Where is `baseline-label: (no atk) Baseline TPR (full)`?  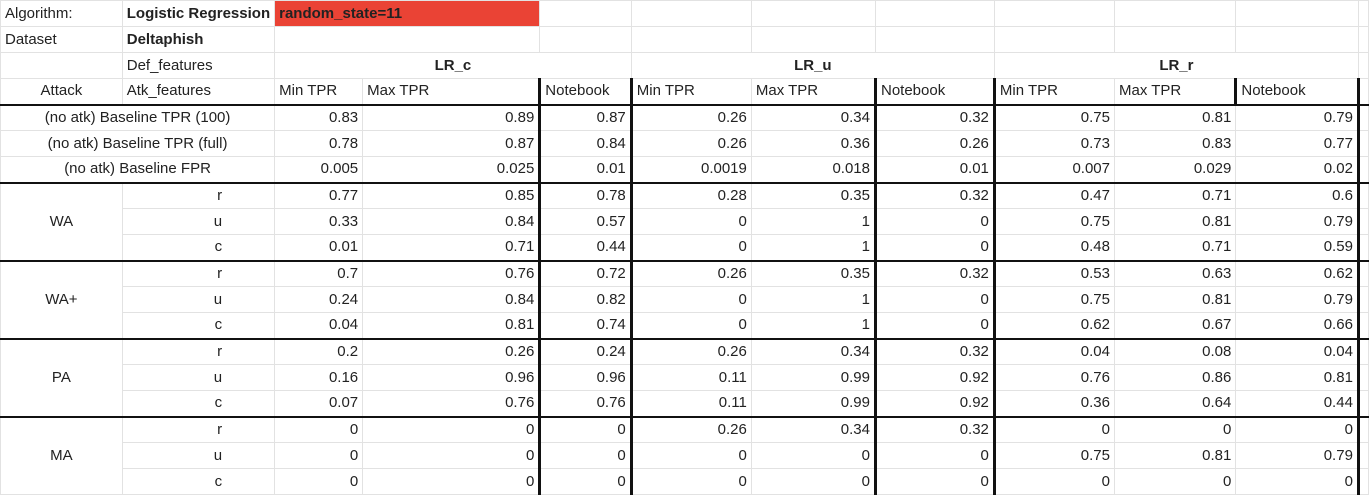 baseline-label: (no atk) Baseline TPR (full) is located at coordinates (138, 143).